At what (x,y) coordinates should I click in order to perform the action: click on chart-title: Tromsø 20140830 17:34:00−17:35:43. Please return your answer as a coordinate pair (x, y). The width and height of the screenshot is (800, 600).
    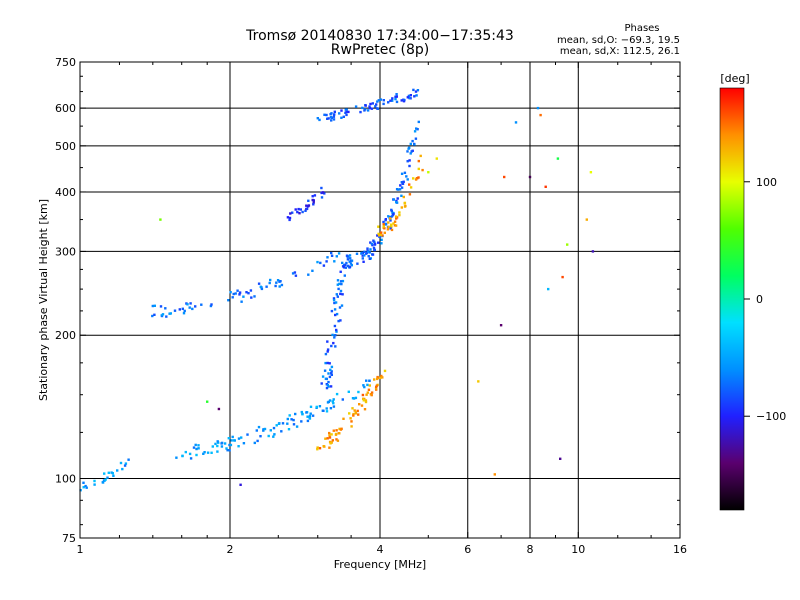
    Looking at the image, I should click on (379, 36).